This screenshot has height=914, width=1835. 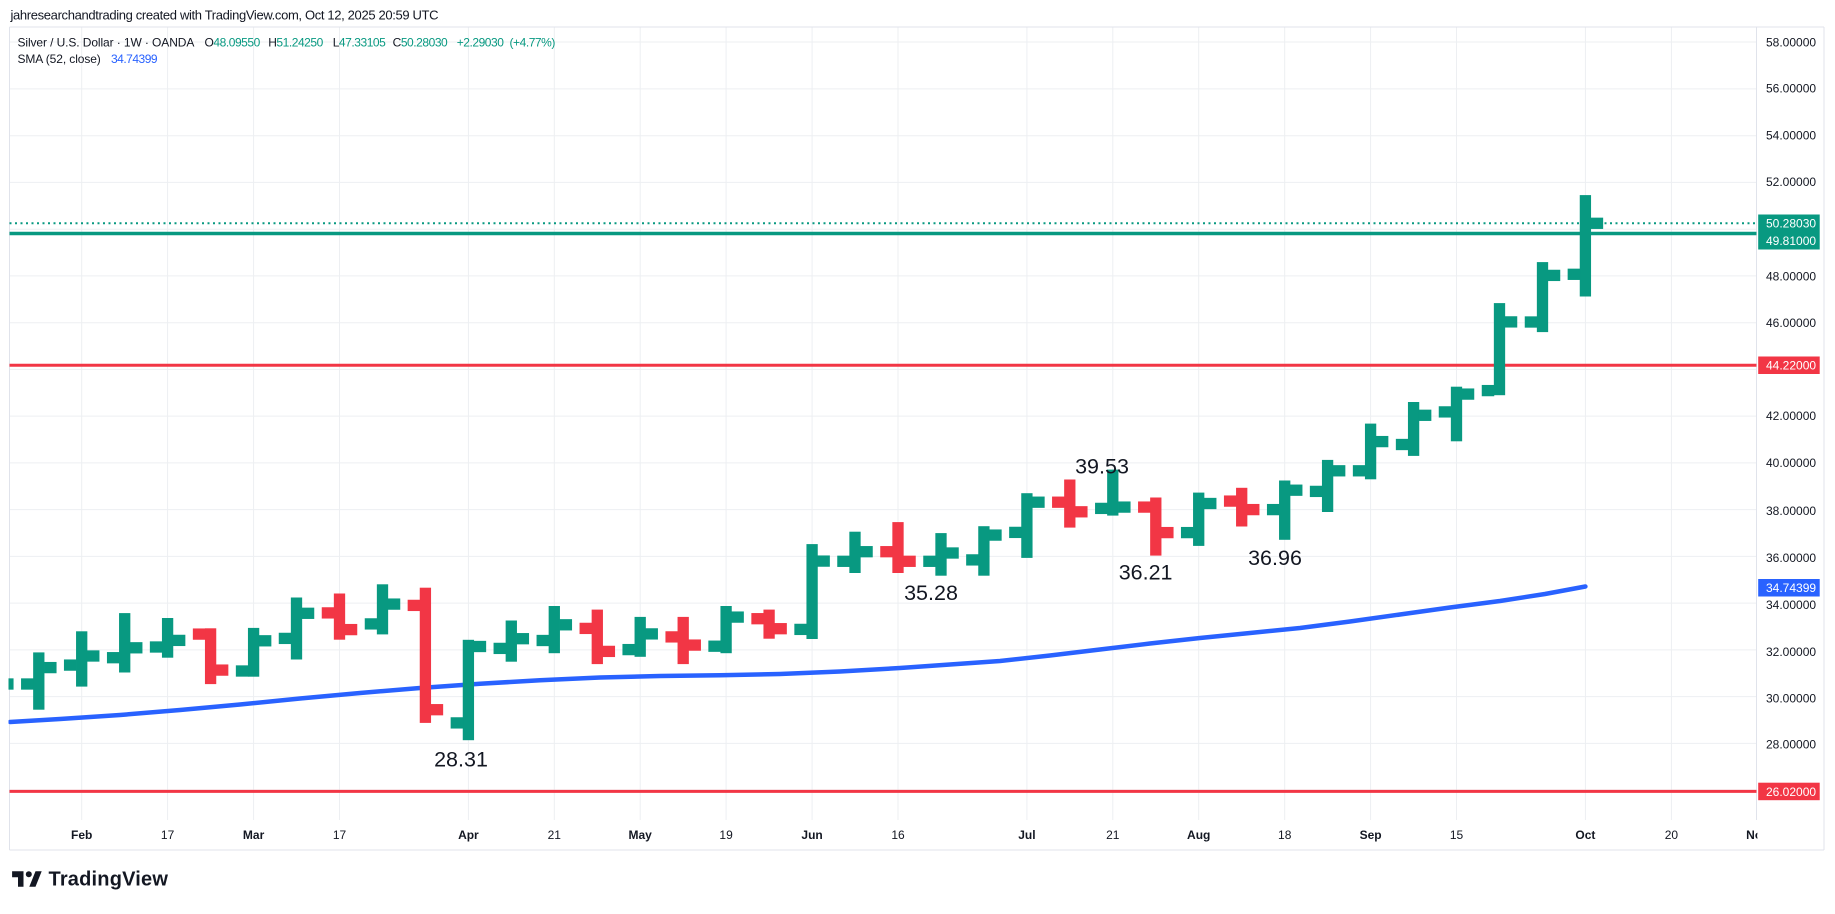 What do you see at coordinates (1102, 467) in the screenshot?
I see `svg-text: 39.53` at bounding box center [1102, 467].